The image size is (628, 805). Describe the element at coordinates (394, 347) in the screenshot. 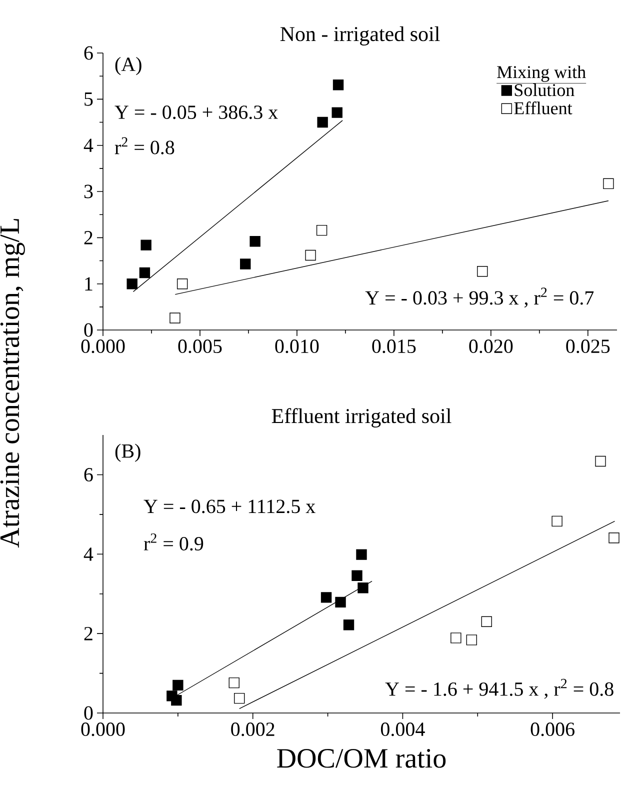

I see `x-tick-label: 0.015` at that location.